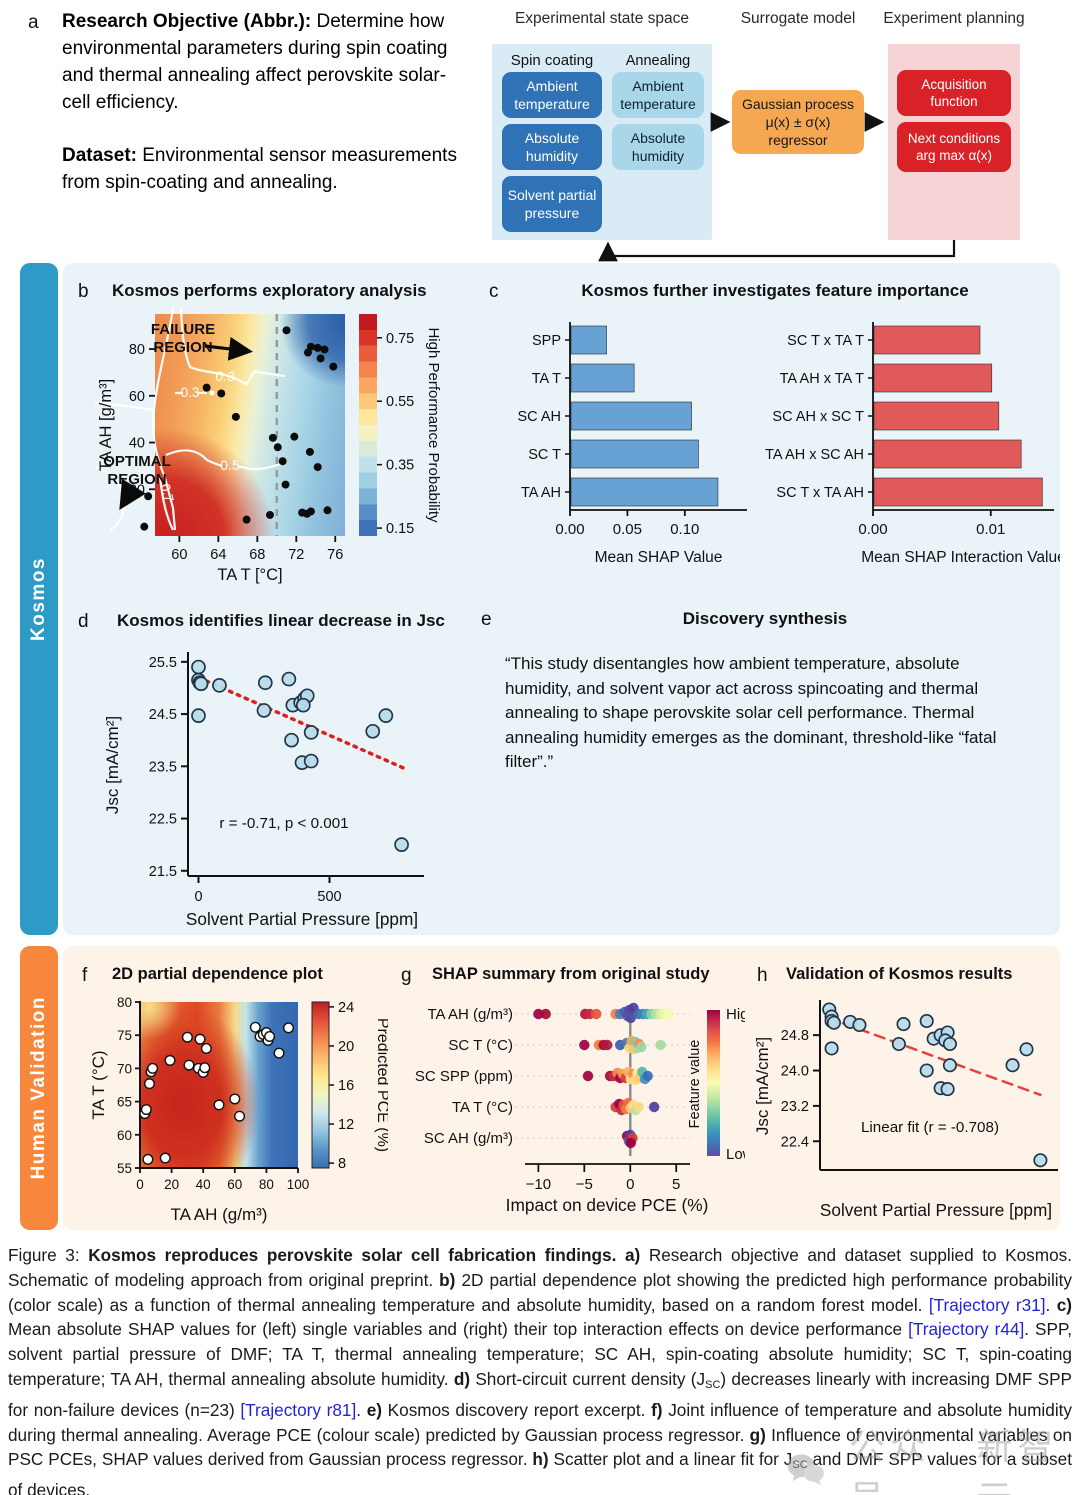  I want to click on schematic-arrows, so click(777, 187).